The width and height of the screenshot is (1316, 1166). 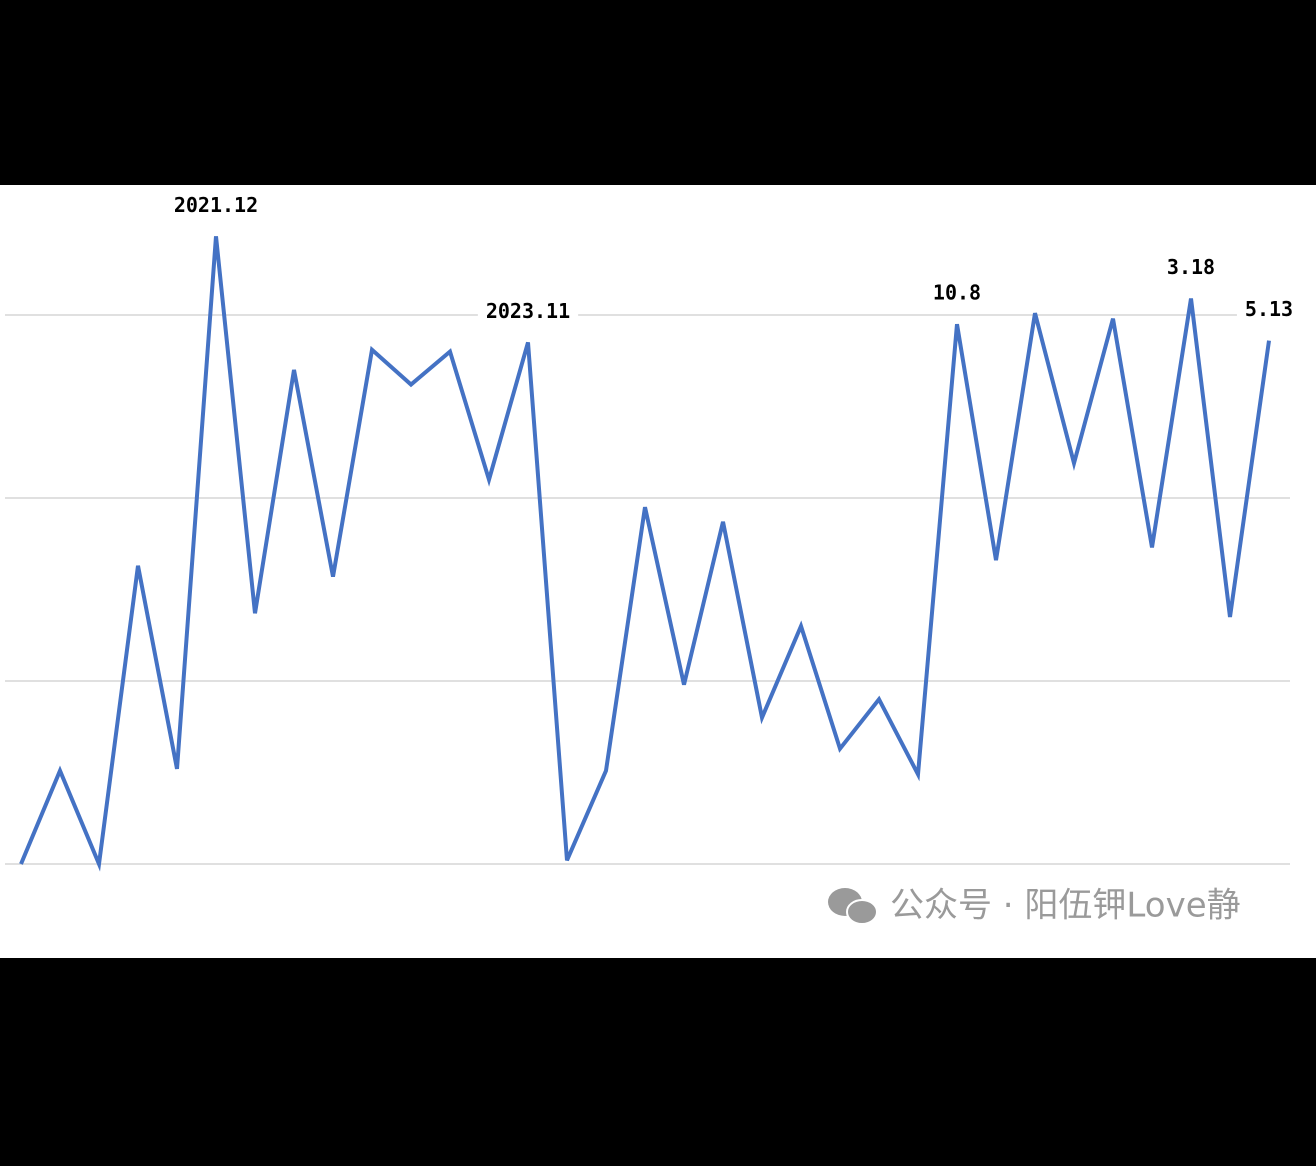 I want to click on point-label: 5.13, so click(x=1269, y=309).